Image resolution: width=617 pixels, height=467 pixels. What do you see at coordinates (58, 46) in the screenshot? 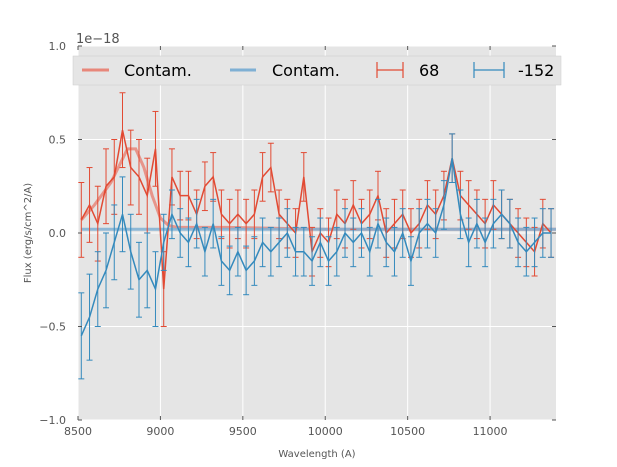
I see `y-tick-label: 1.0` at bounding box center [58, 46].